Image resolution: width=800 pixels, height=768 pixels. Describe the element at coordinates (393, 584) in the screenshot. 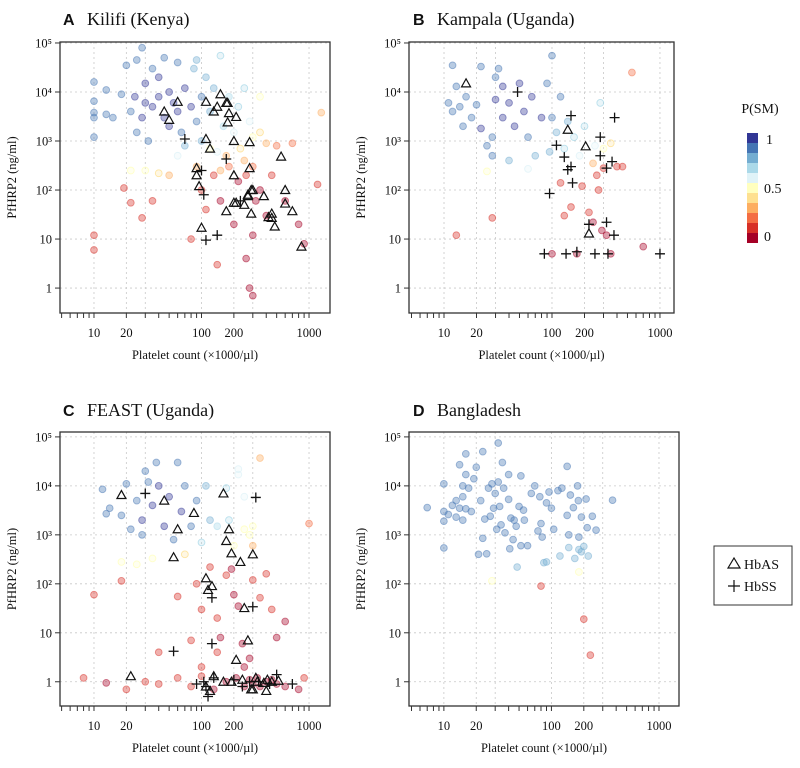

I see `y-tick-label: 10²` at that location.